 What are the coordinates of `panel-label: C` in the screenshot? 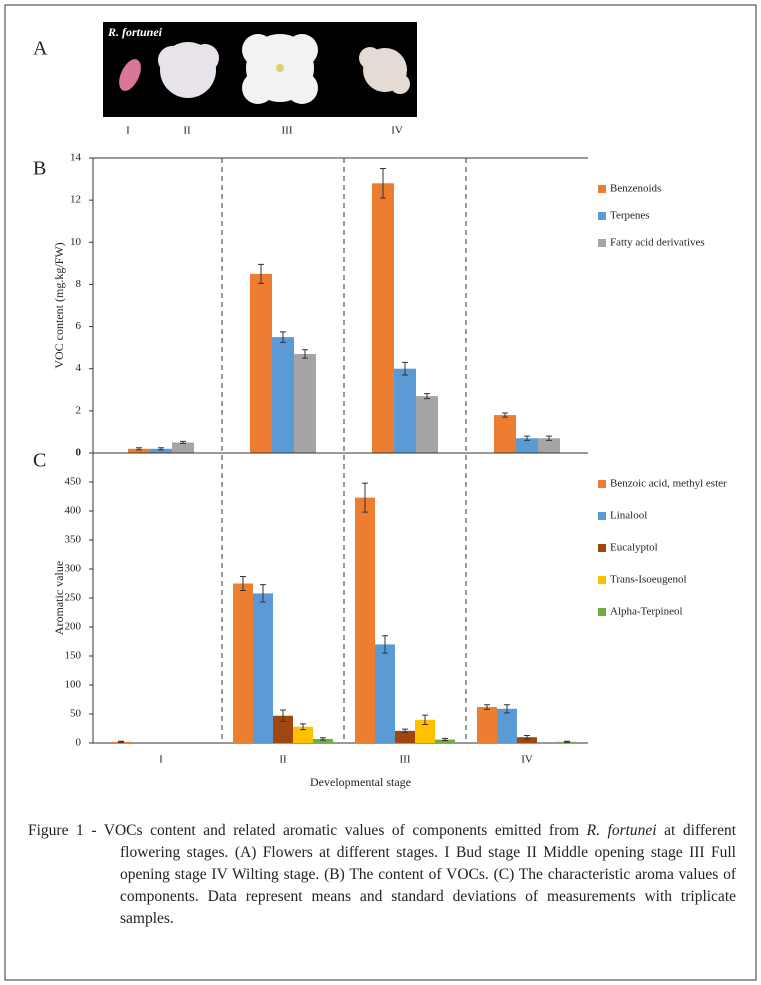 It's located at (39, 461).